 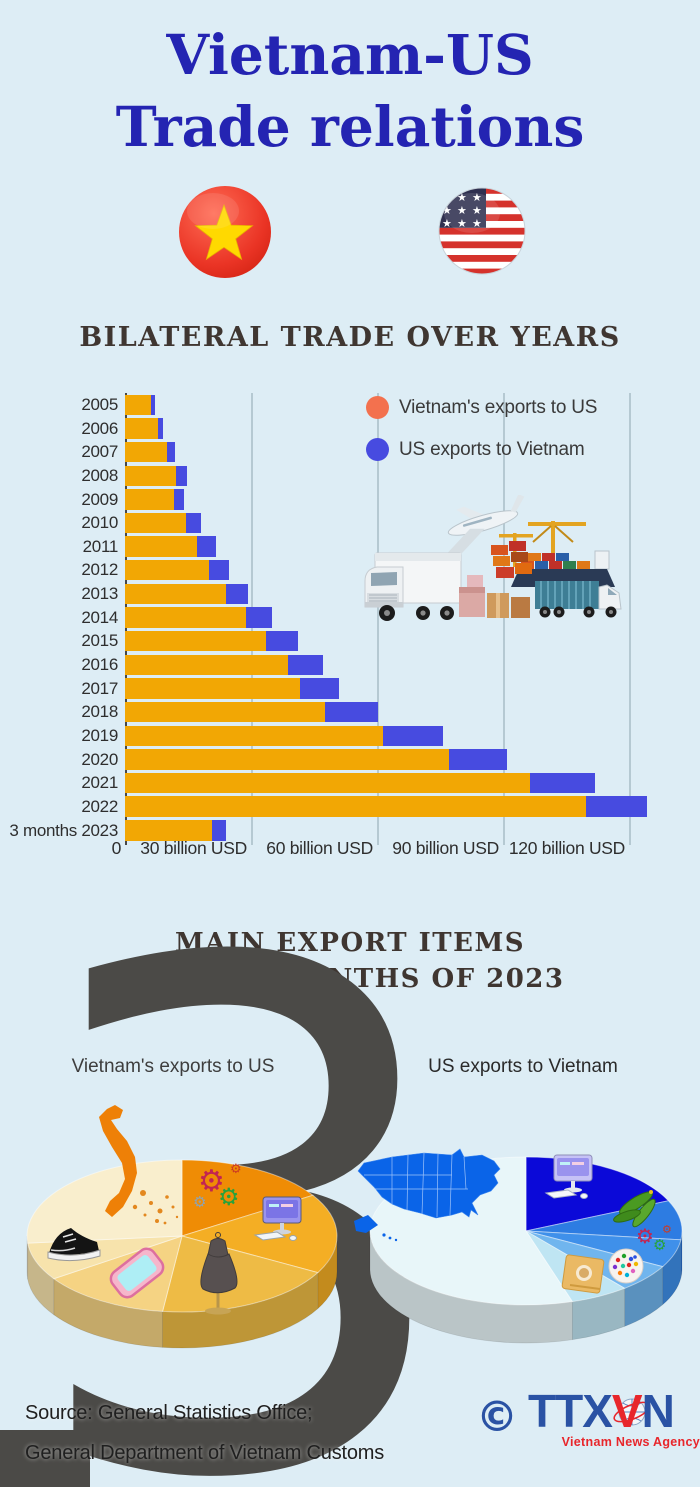 What do you see at coordinates (350, 476) in the screenshot?
I see `bar-row: 2008` at bounding box center [350, 476].